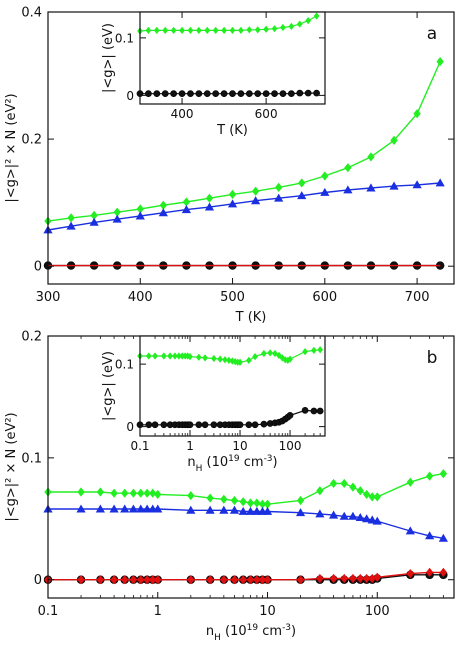  Describe the element at coordinates (432, 34) in the screenshot. I see `panel-label: a` at that location.